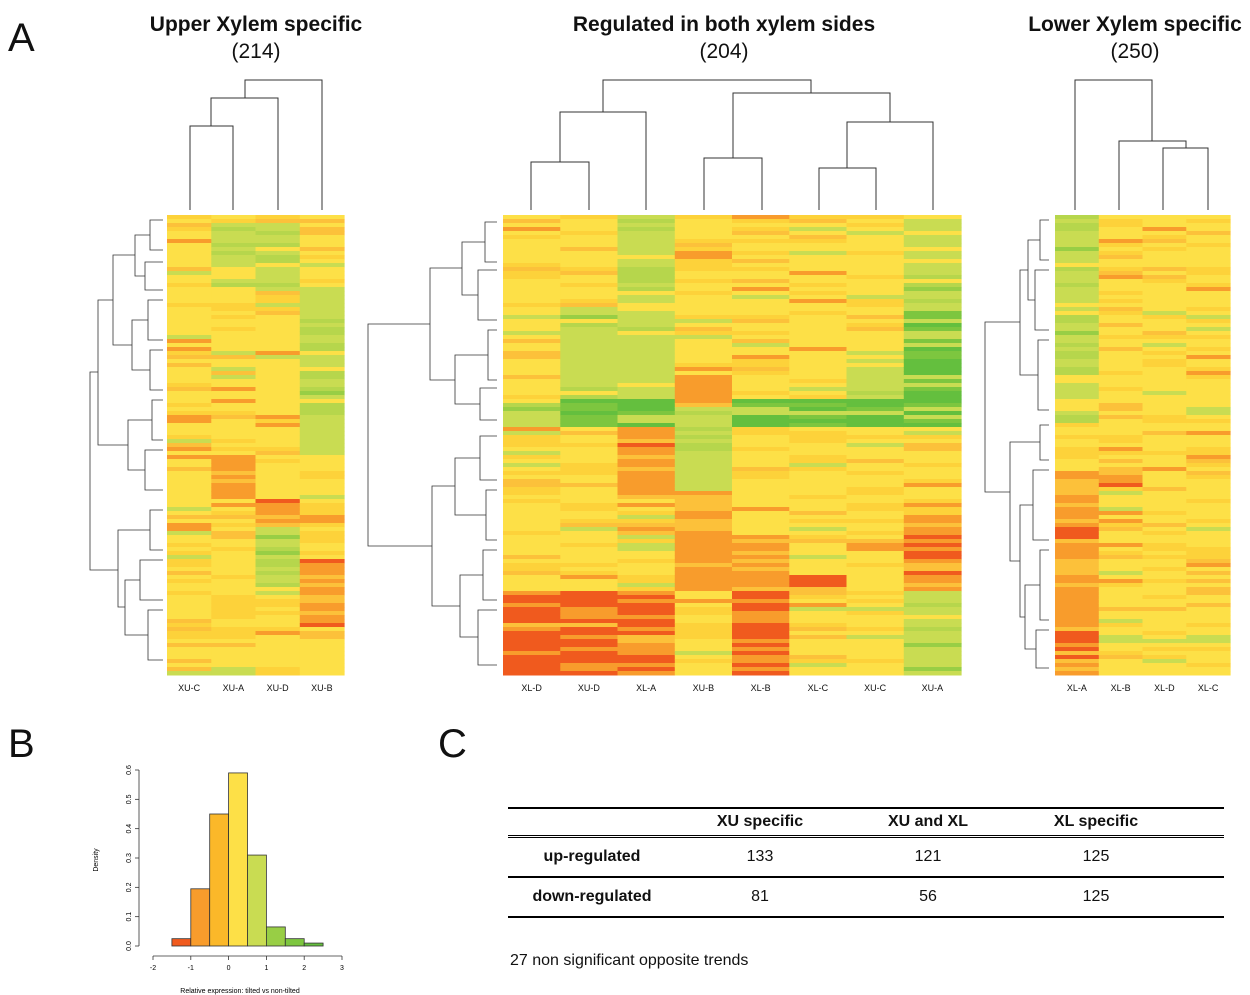 The width and height of the screenshot is (1250, 995). Describe the element at coordinates (256, 445) in the screenshot. I see `heatmap-1-cells` at that location.